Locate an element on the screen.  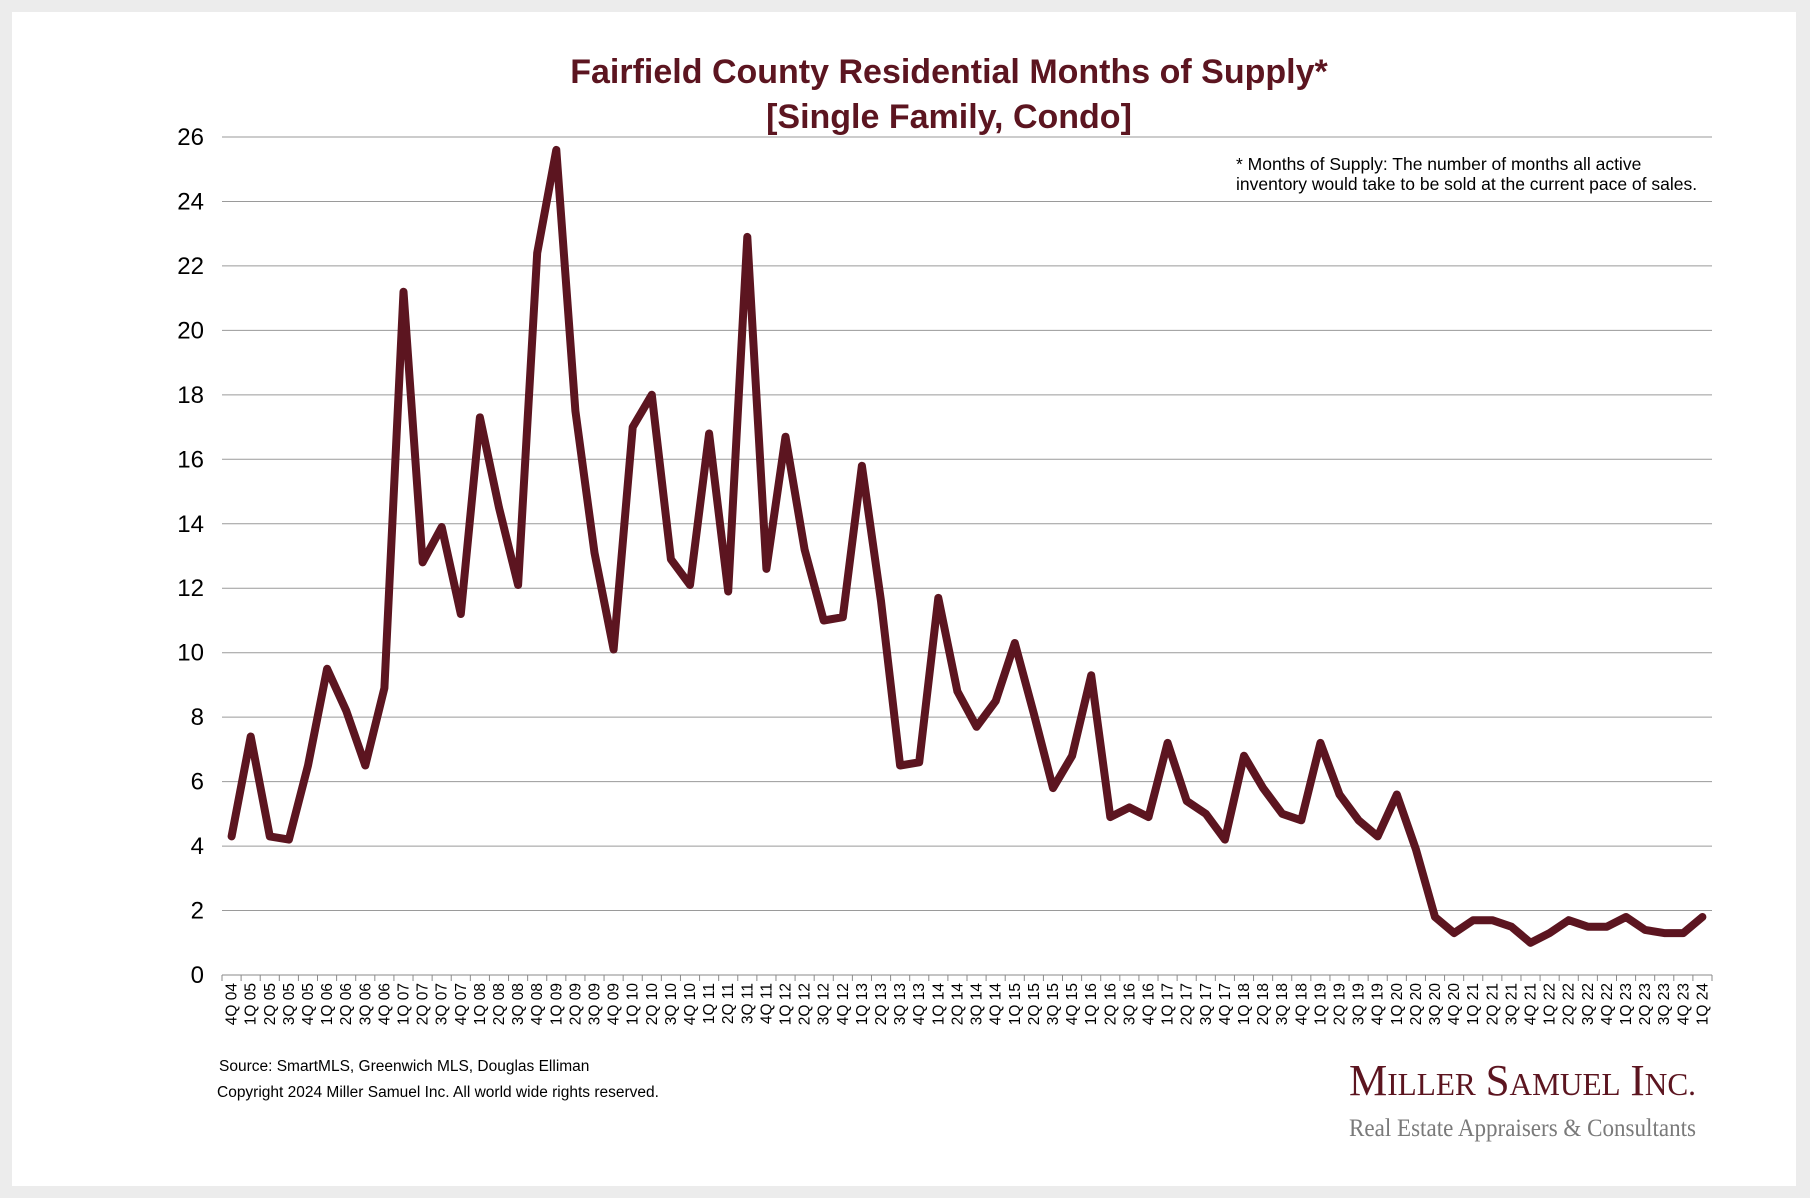
x-tick-label: 1Q 06 is located at coordinates (327, 1004).